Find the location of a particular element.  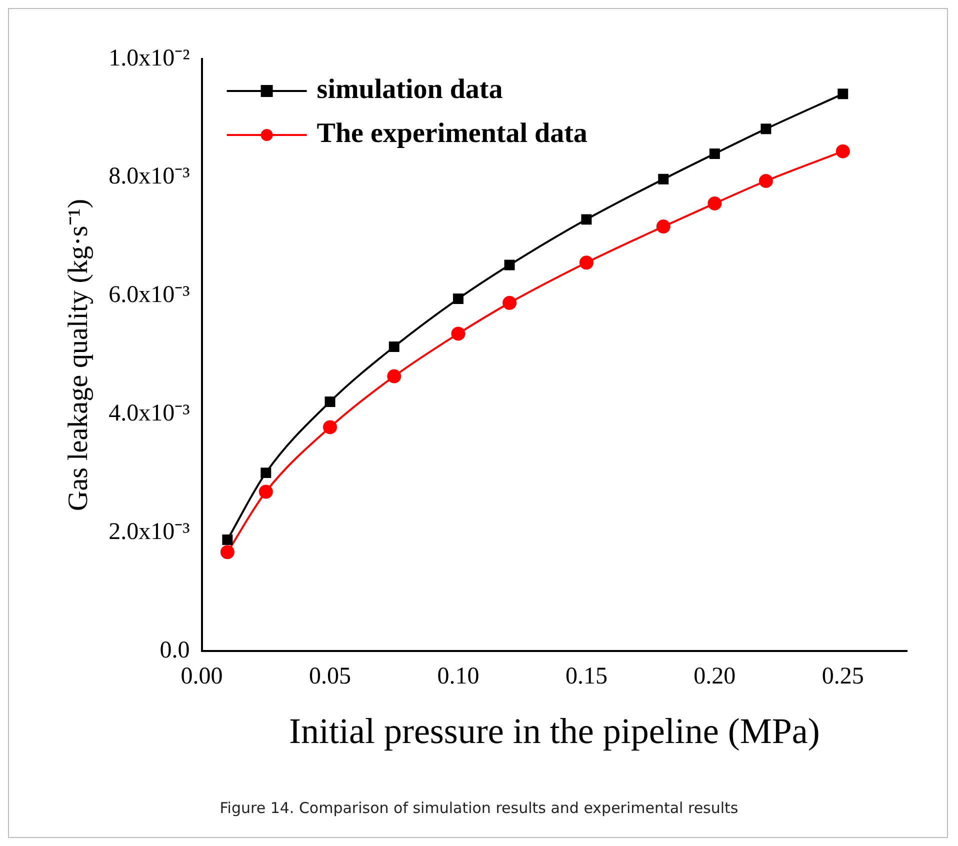

y-tick-label: 2.0x10⁻³ is located at coordinates (149, 531).